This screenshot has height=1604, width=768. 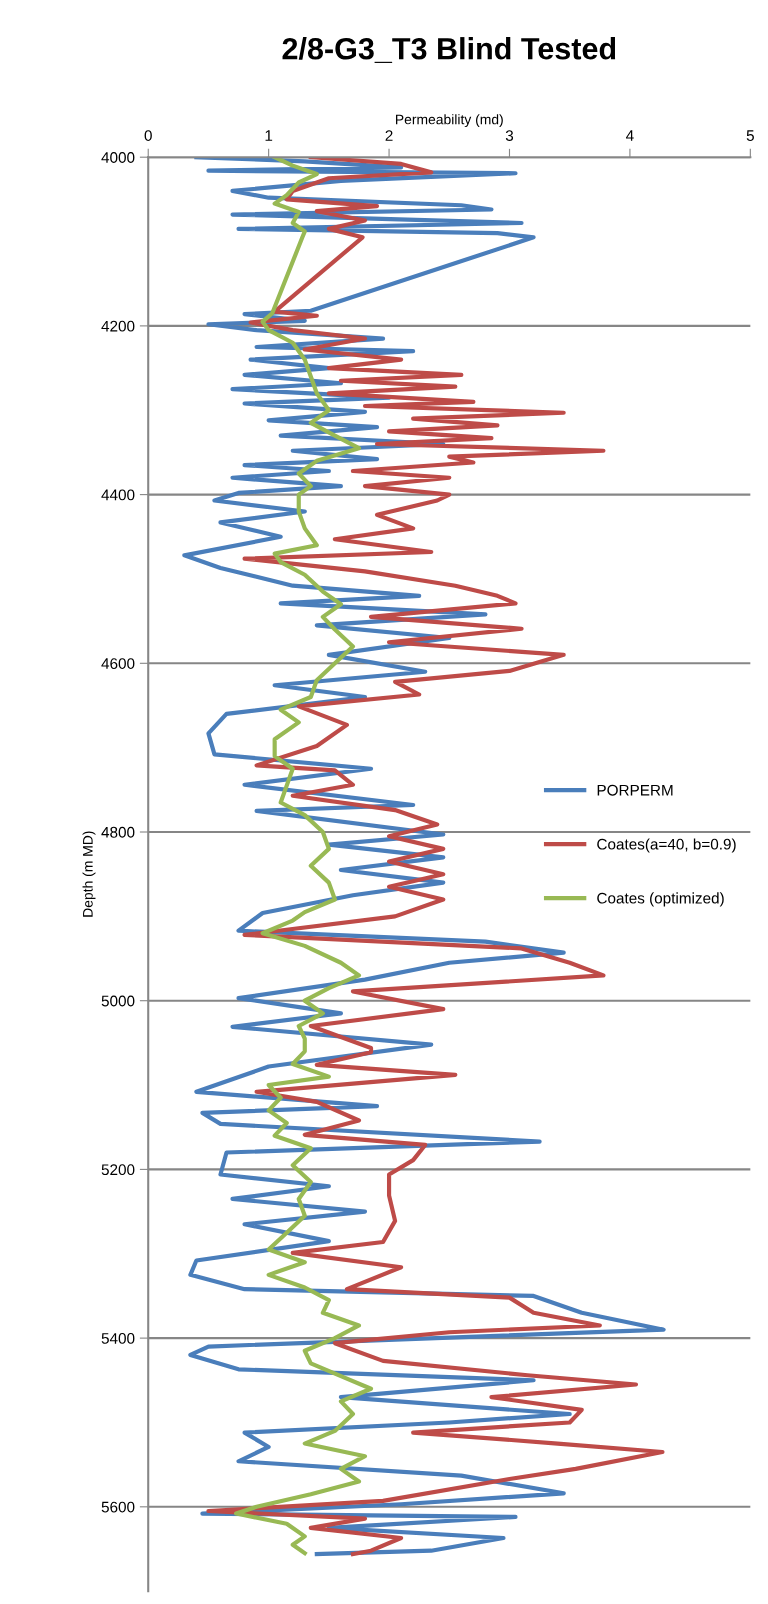 What do you see at coordinates (118, 663) in the screenshot?
I see `y-tick-label: 4600` at bounding box center [118, 663].